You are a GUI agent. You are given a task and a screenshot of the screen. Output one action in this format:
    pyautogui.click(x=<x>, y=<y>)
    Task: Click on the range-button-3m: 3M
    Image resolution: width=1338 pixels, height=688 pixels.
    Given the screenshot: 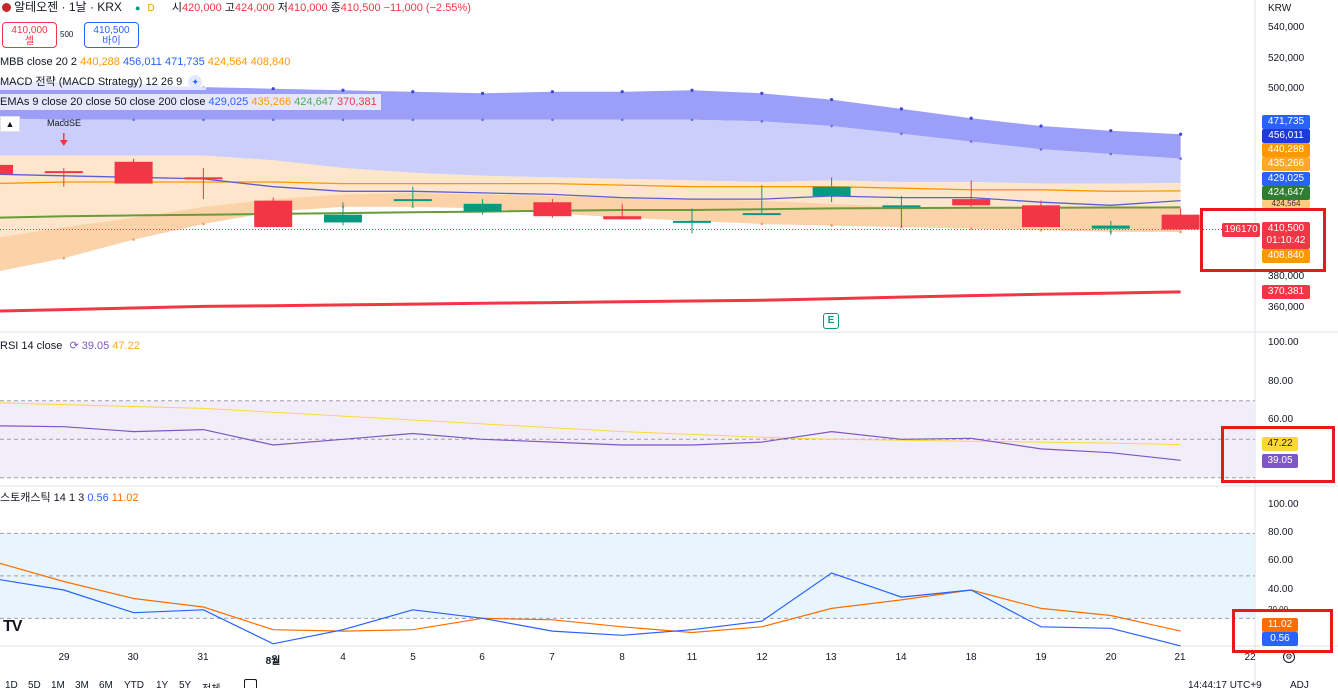 What is the action you would take?
    pyautogui.click(x=82, y=684)
    